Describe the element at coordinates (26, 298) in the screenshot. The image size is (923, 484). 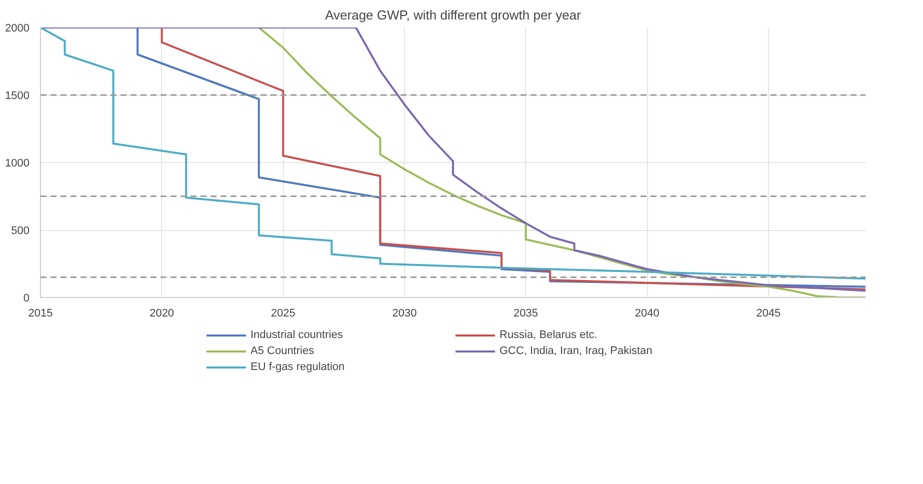
I see `y-tick-label: 0` at that location.